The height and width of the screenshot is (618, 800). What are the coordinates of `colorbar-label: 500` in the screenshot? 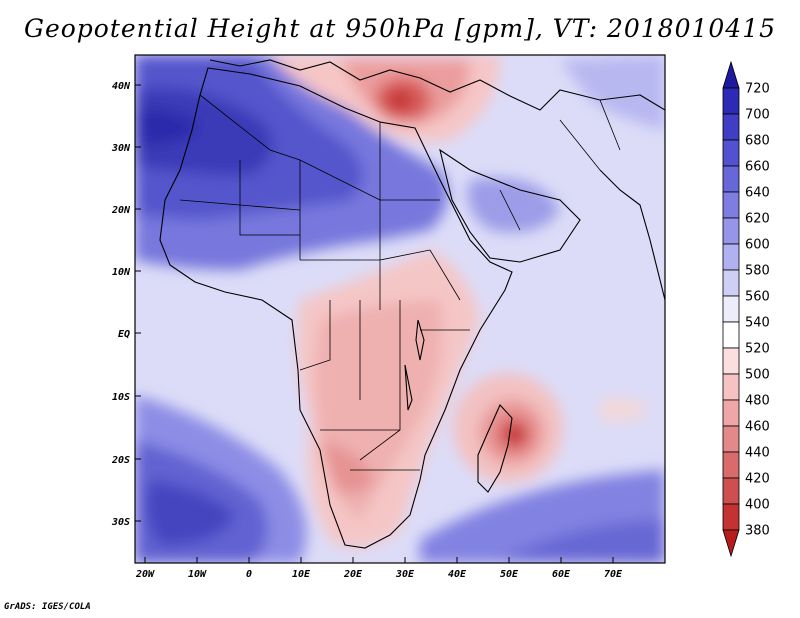 It's located at (757, 375).